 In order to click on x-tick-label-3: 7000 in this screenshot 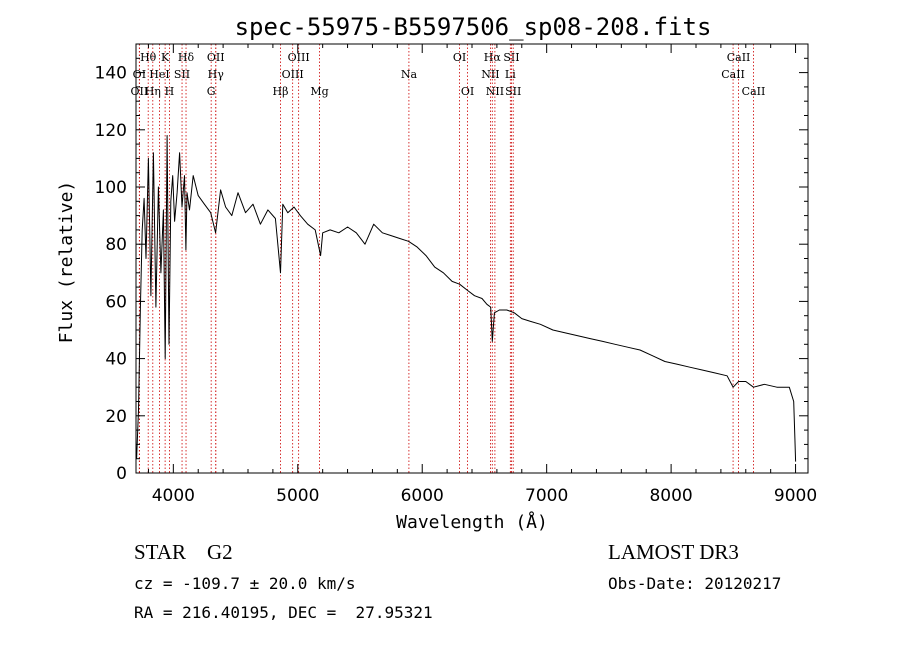, I will do `click(546, 496)`.